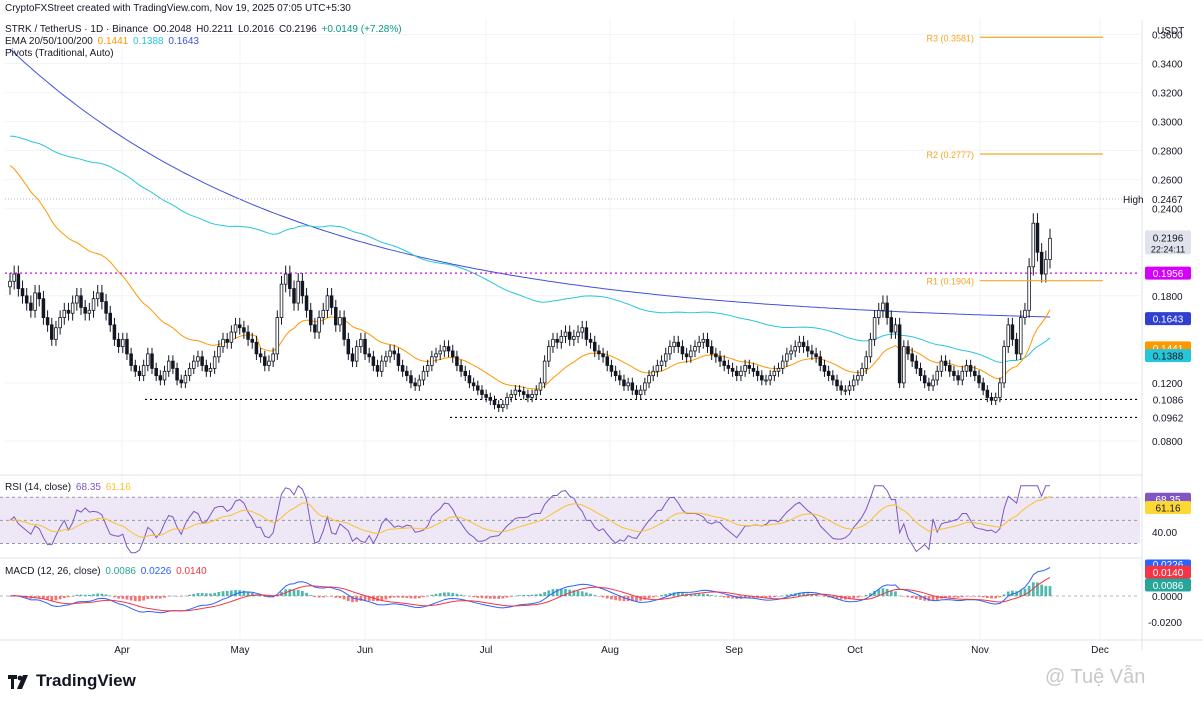 Image resolution: width=1203 pixels, height=703 pixels. I want to click on high-label: High, so click(1133, 200).